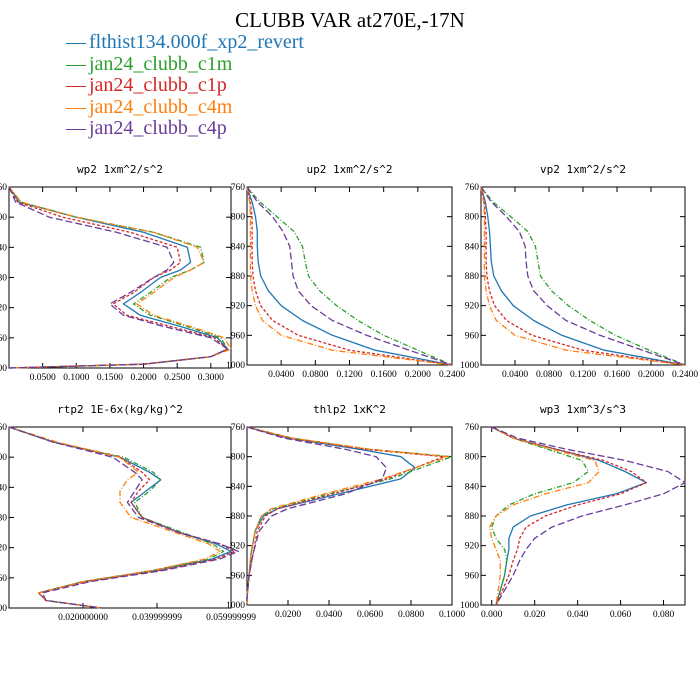 The width and height of the screenshot is (700, 700). What do you see at coordinates (83, 618) in the screenshot?
I see `x-tick-label: 0.020000000` at bounding box center [83, 618].